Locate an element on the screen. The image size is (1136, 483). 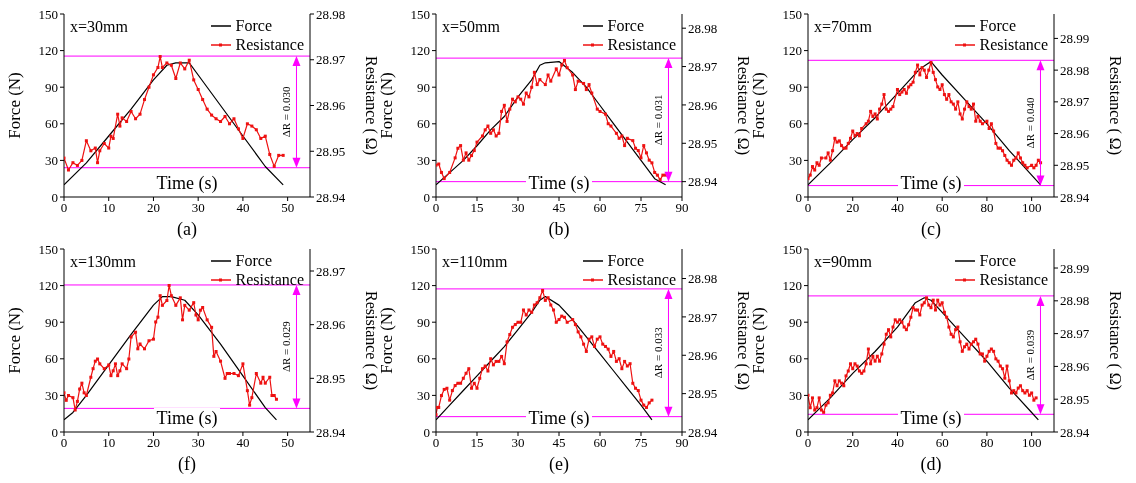
x-axis-title: Time (s) is located at coordinates (931, 183).